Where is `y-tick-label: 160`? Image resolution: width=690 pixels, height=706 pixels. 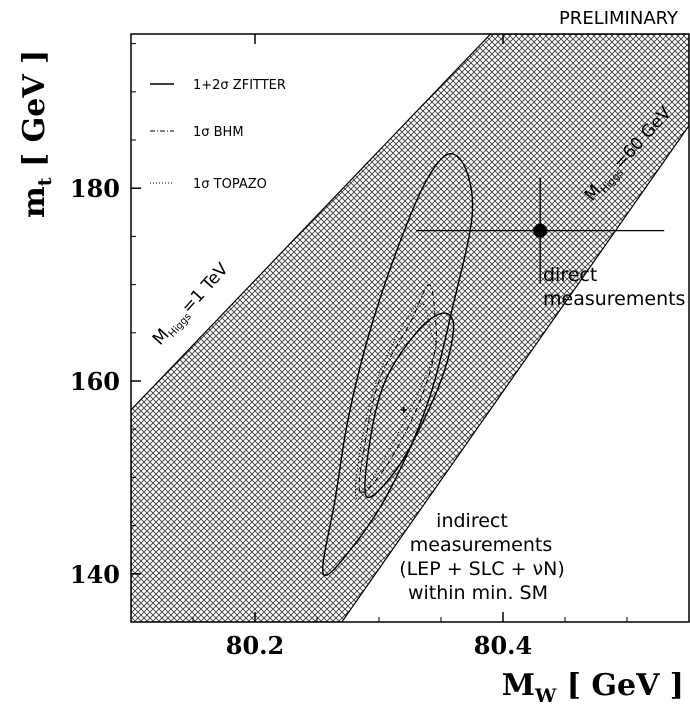 y-tick-label: 160 is located at coordinates (95, 381).